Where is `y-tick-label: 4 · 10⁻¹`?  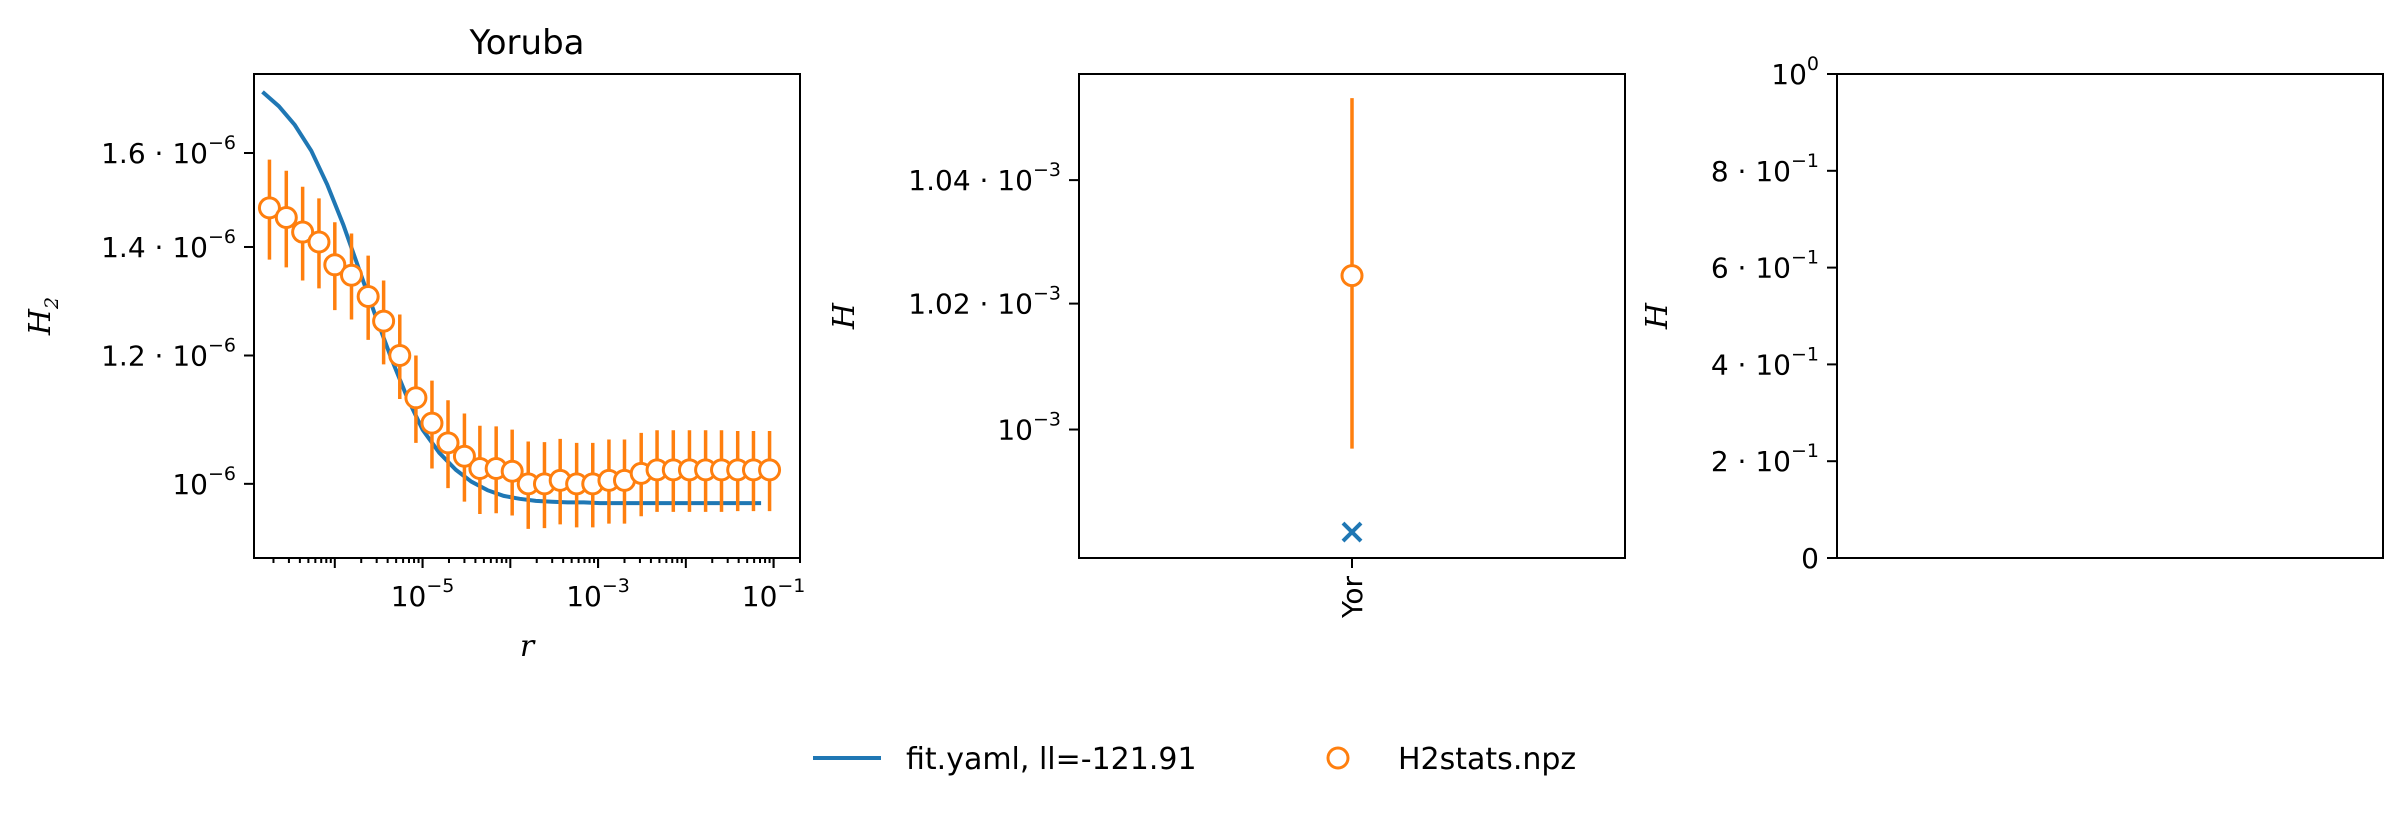 y-tick-label: 4 · 10⁻¹ is located at coordinates (1765, 362).